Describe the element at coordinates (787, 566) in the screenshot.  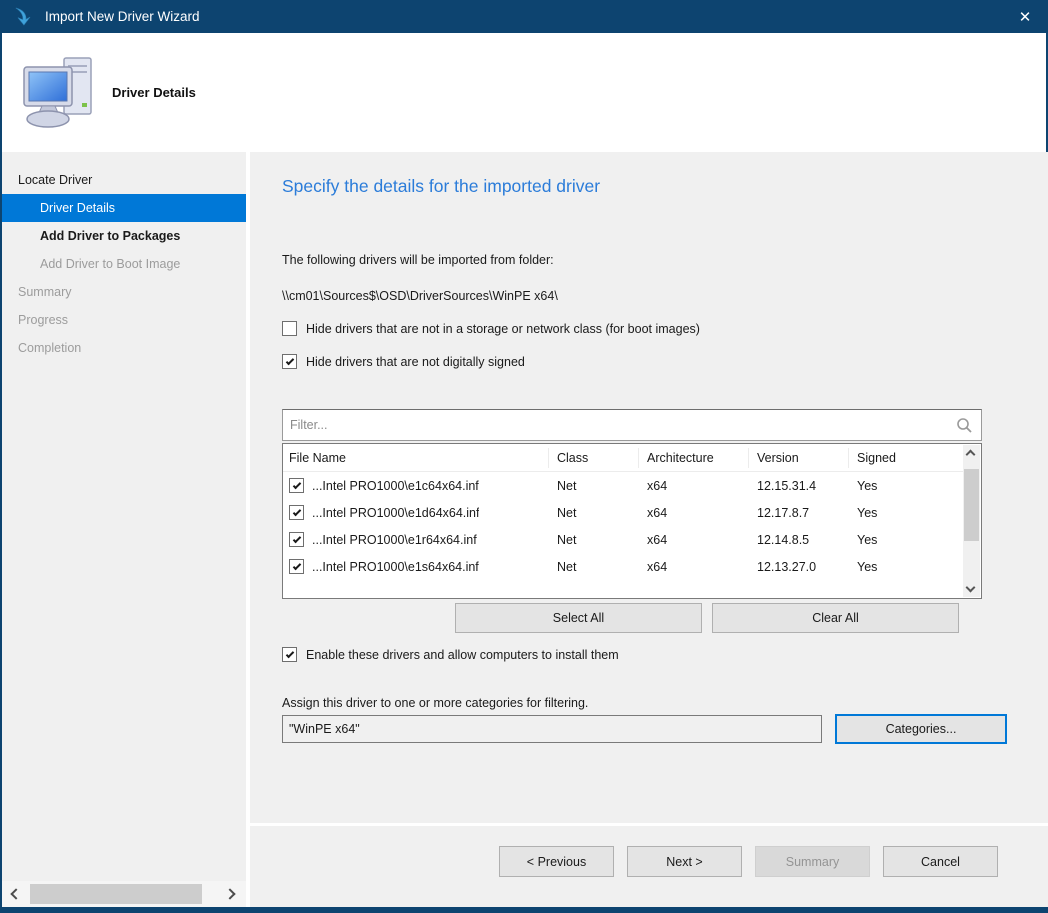
I see `row-version: 12.13.27.0` at that location.